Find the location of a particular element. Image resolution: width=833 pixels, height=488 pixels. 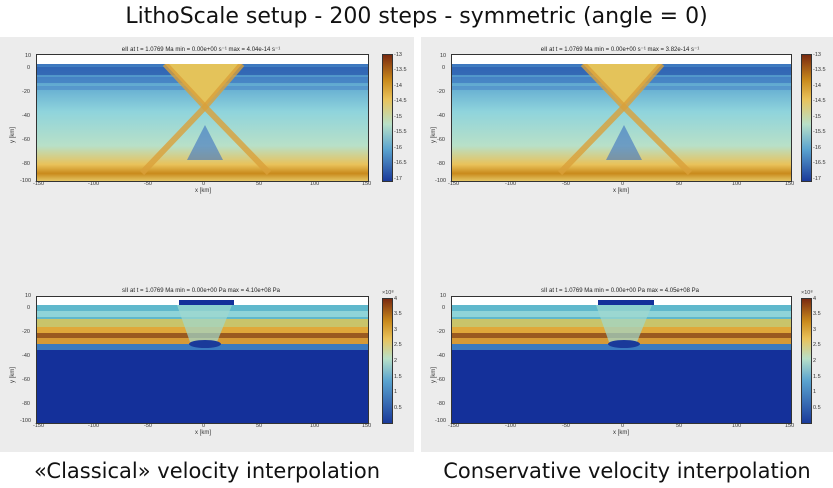

stress-field is located at coordinates (202, 360).